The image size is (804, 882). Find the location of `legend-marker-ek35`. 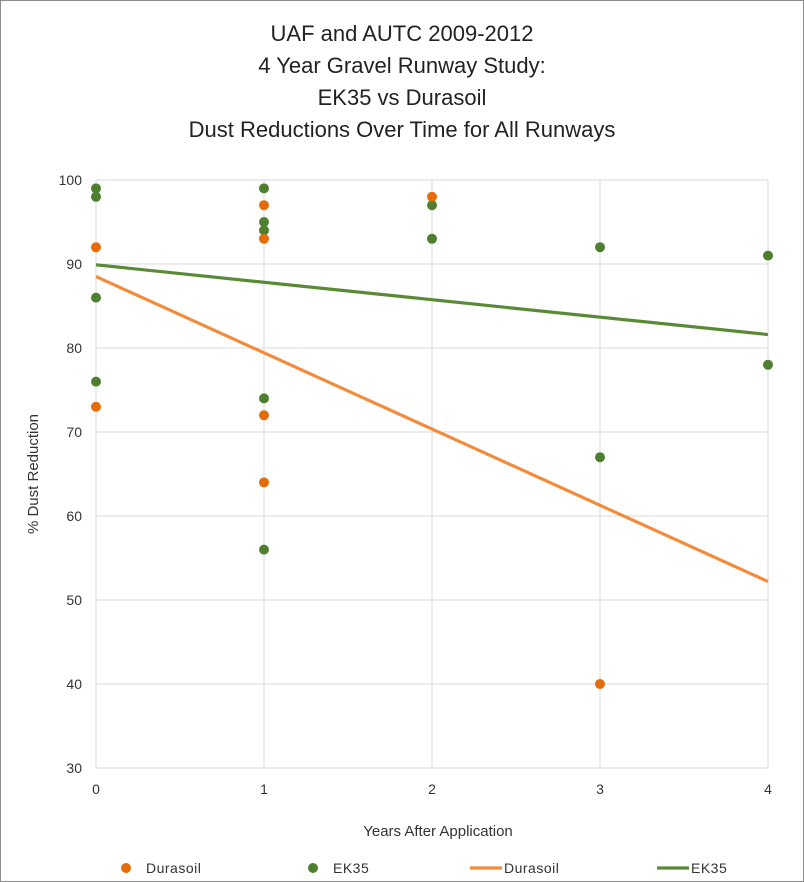

legend-marker-ek35 is located at coordinates (313, 868).